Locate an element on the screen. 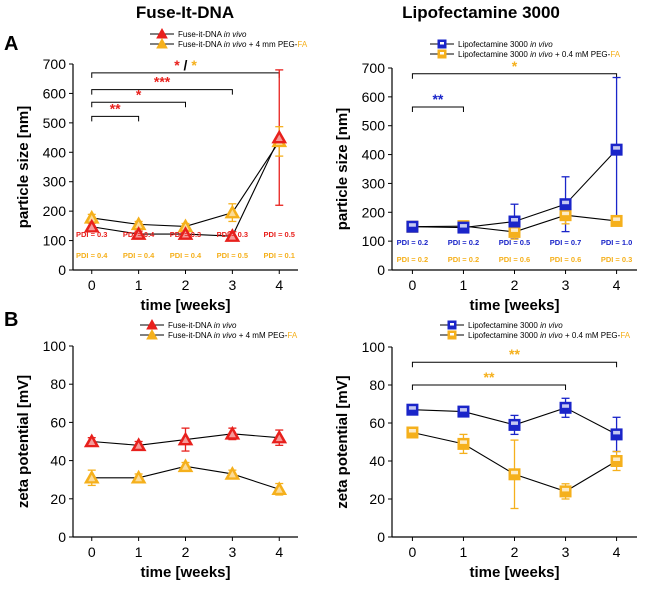 This screenshot has height=589, width=650. pdi-label: PDI = 0.6 is located at coordinates (514, 259).